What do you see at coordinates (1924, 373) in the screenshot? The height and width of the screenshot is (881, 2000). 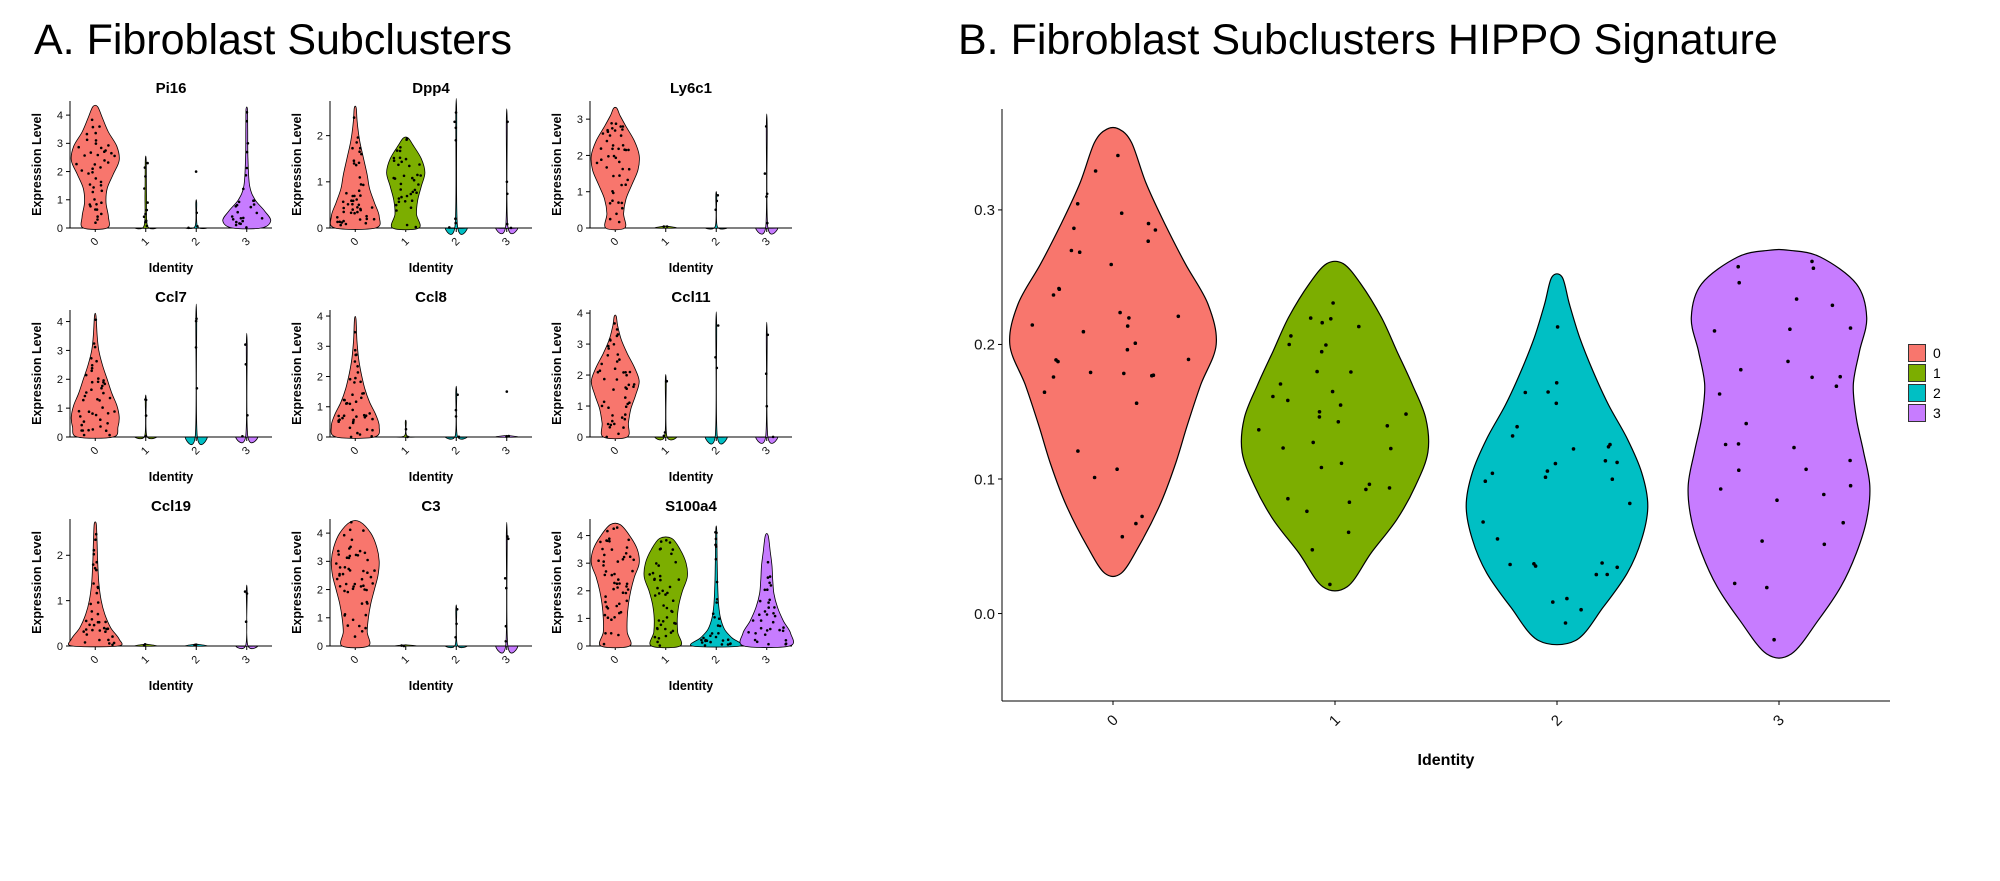 I see `legend-item-1: 1` at bounding box center [1924, 373].